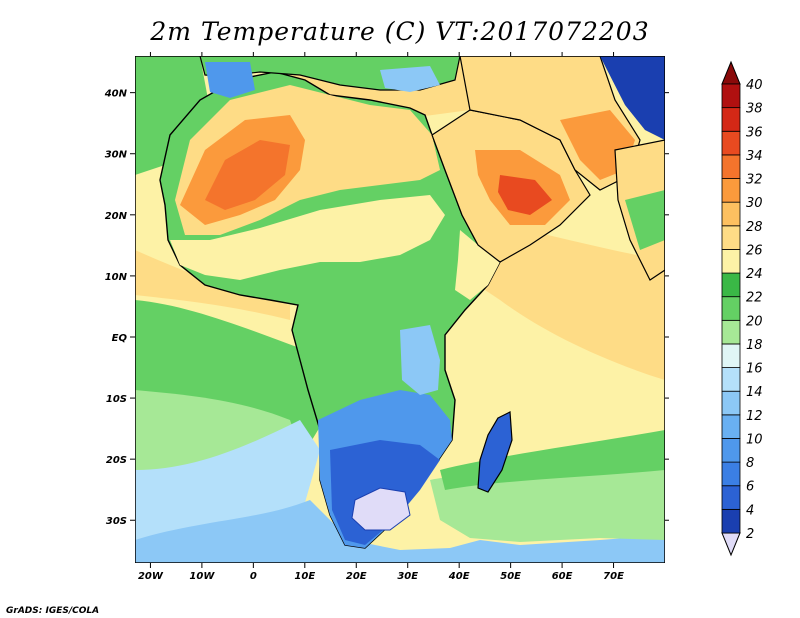  Describe the element at coordinates (632, 98) in the screenshot. I see `himalaya-cold` at that location.